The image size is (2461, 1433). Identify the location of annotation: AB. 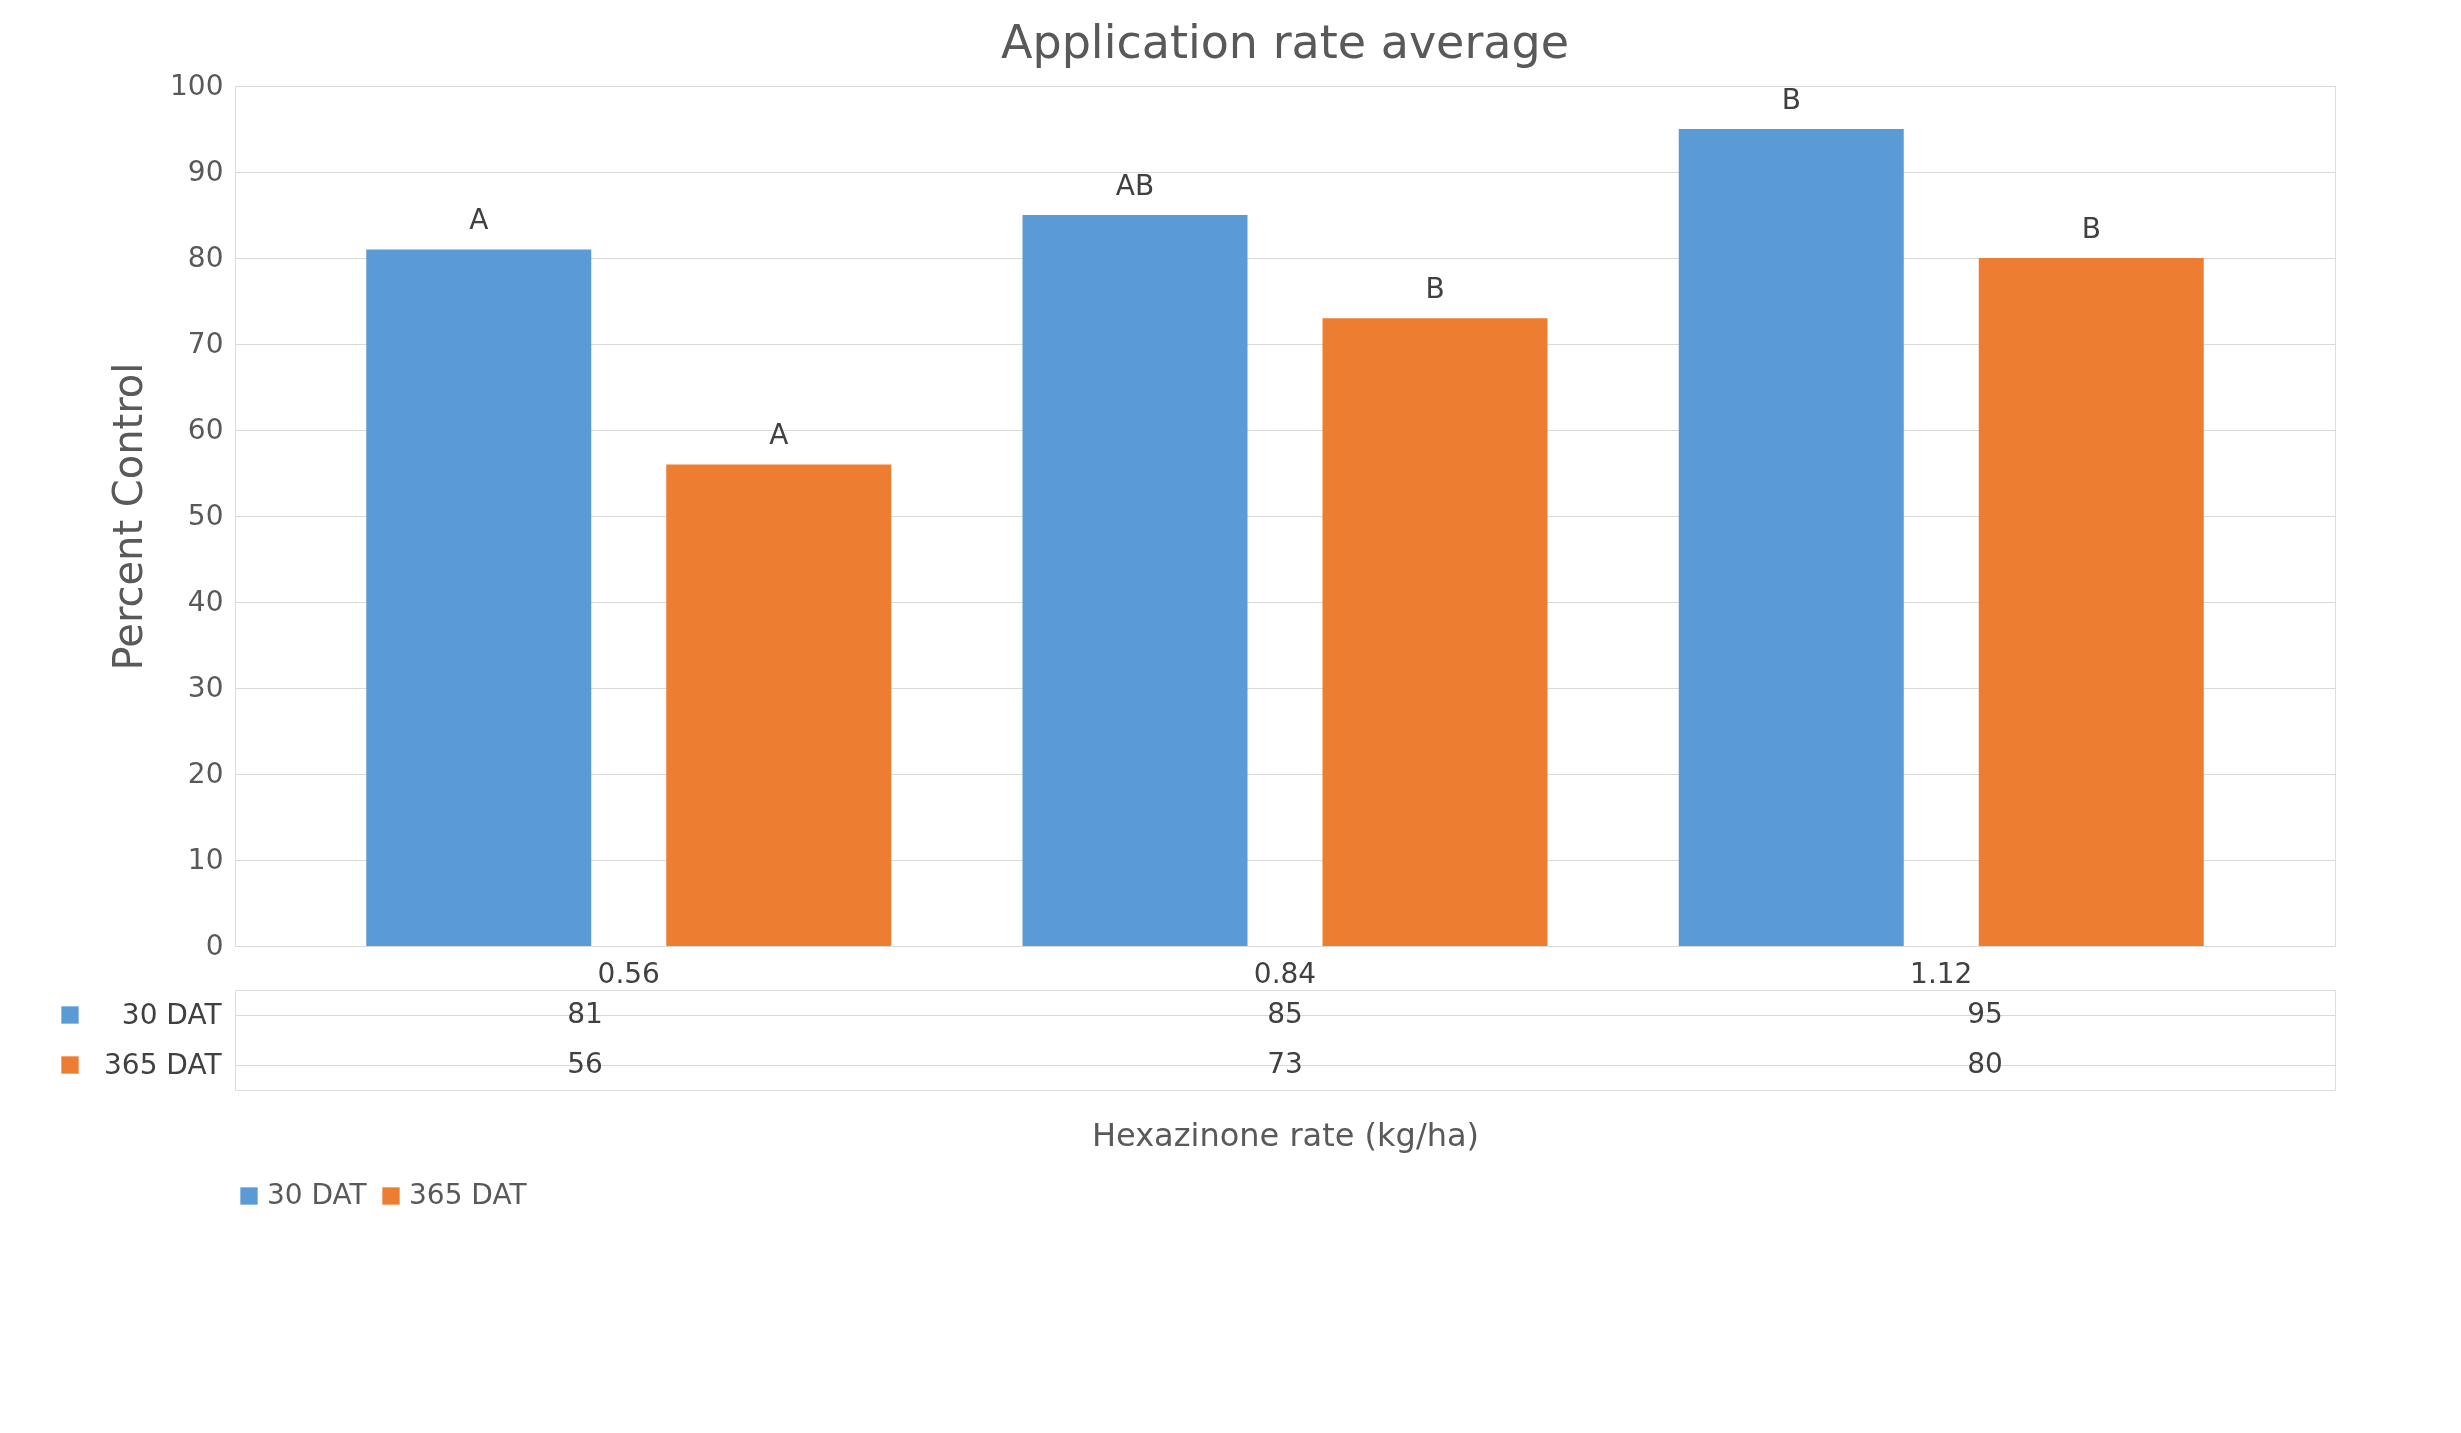
(1135, 185).